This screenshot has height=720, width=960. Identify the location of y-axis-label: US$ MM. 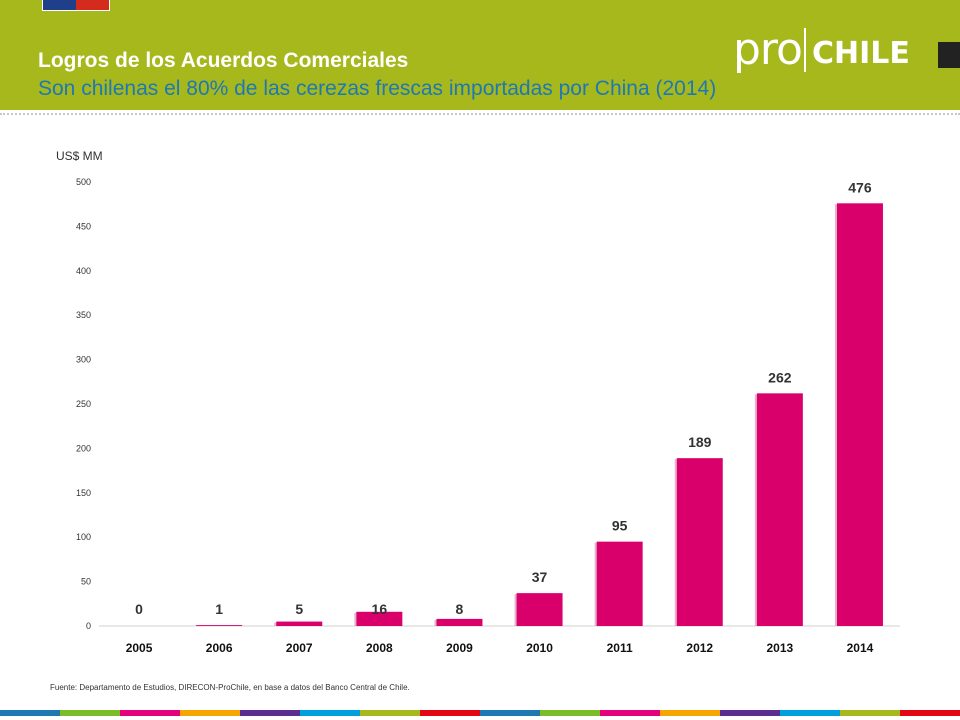
(79, 156).